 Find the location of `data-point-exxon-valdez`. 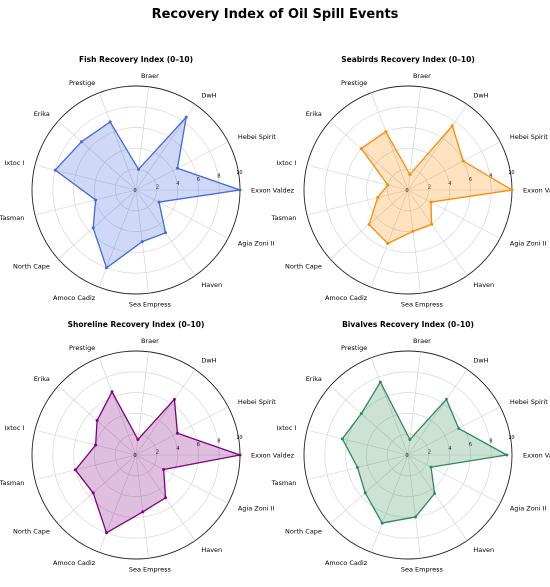

data-point-exxon-valdez is located at coordinates (507, 455).